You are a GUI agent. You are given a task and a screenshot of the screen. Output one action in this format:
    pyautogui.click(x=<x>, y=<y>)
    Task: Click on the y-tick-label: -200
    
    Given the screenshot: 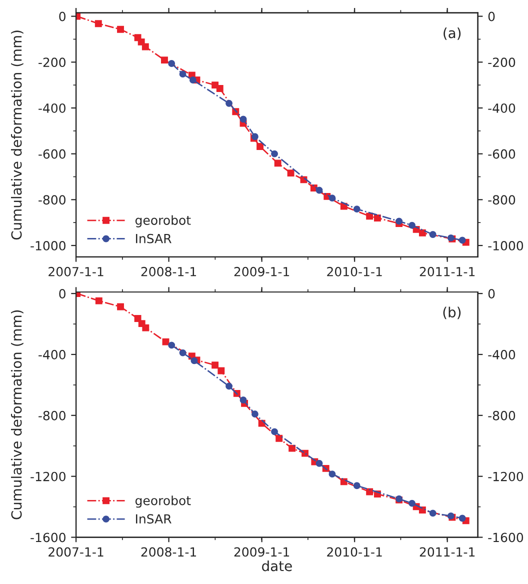 What is the action you would take?
    pyautogui.click(x=52, y=63)
    